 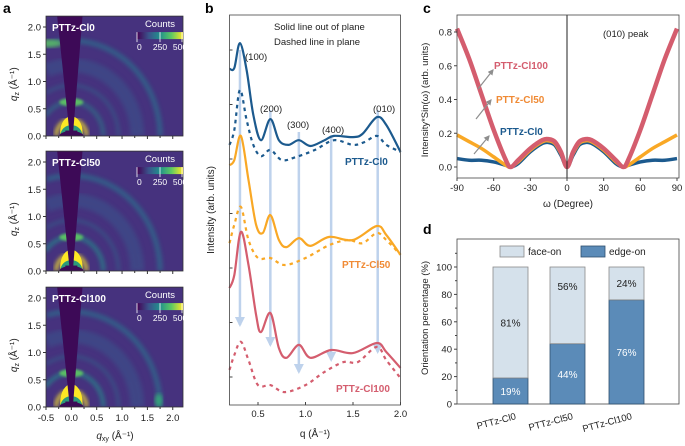 What do you see at coordinates (568, 96) in the screenshot?
I see `plot-frame` at bounding box center [568, 96].